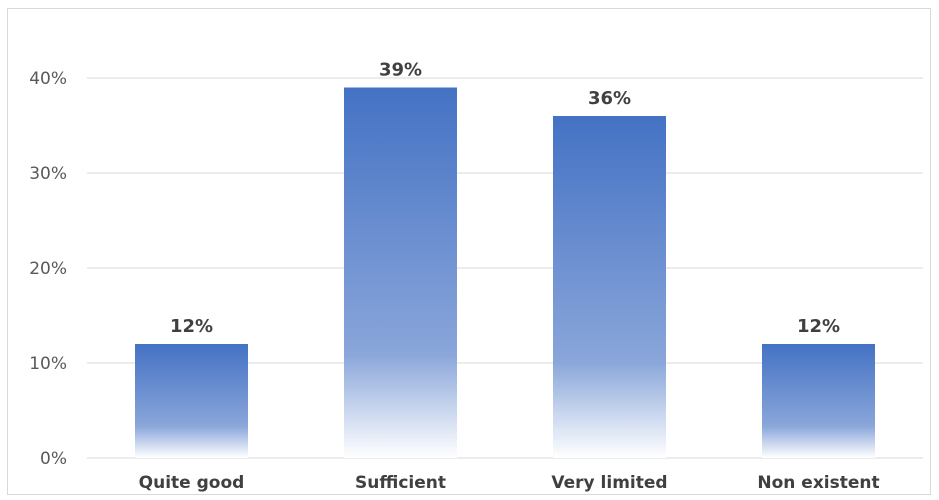  I want to click on data-label: 39%, so click(400, 70).